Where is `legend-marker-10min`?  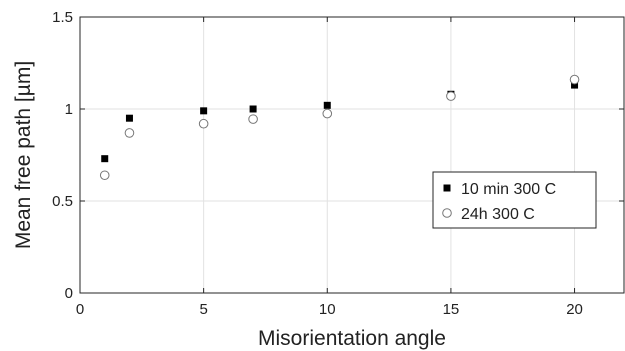
legend-marker-10min is located at coordinates (447, 188).